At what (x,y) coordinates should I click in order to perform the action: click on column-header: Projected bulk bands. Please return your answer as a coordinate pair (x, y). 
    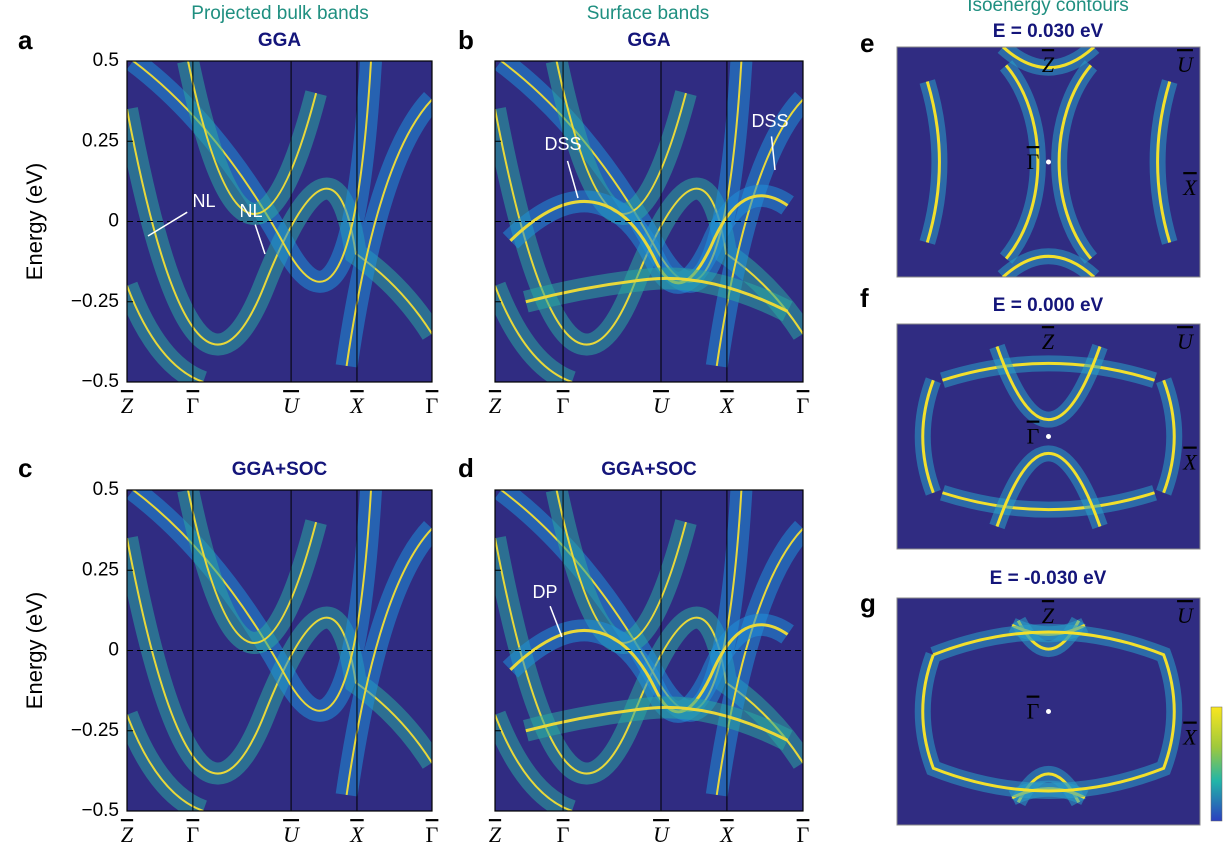
    Looking at the image, I should click on (279, 13).